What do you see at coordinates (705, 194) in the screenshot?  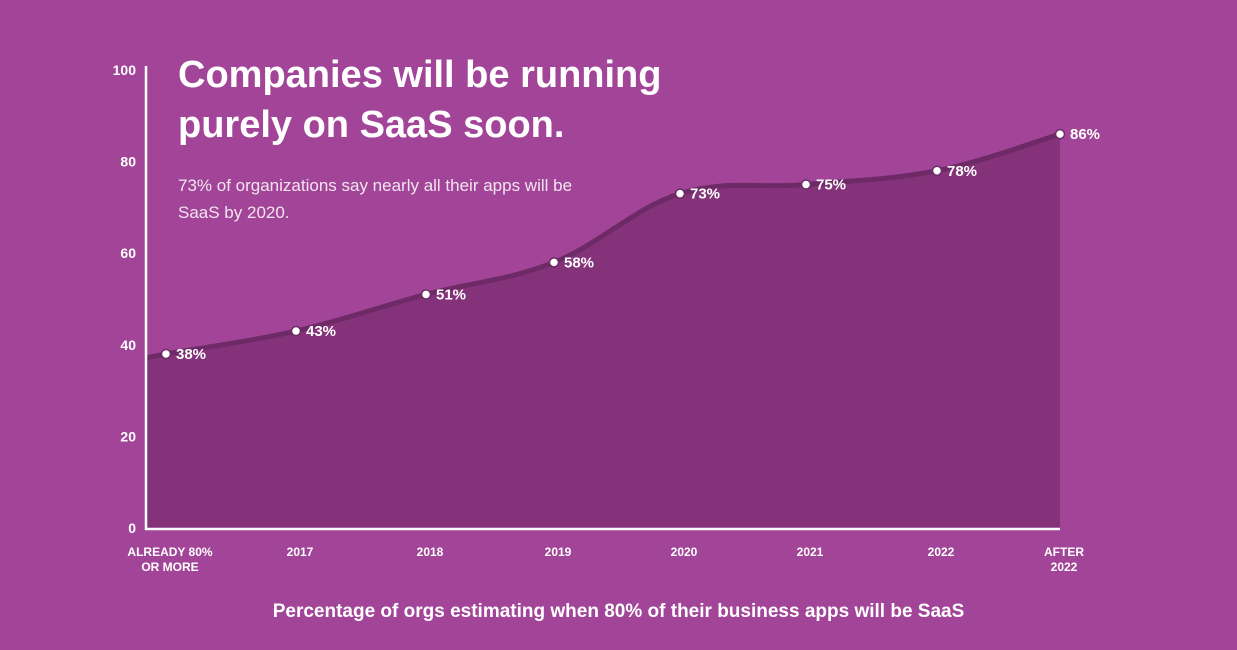 I see `data-label: 73%` at bounding box center [705, 194].